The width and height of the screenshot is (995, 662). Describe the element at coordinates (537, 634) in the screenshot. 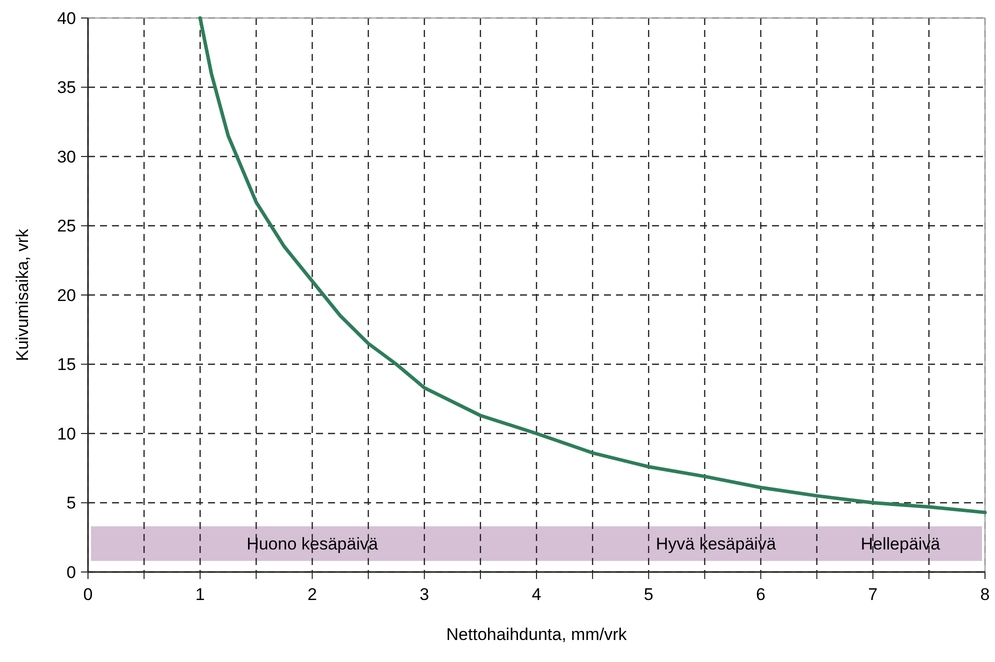

I see `x-axis-title: Nettohaihdunta, mm/vrk` at that location.